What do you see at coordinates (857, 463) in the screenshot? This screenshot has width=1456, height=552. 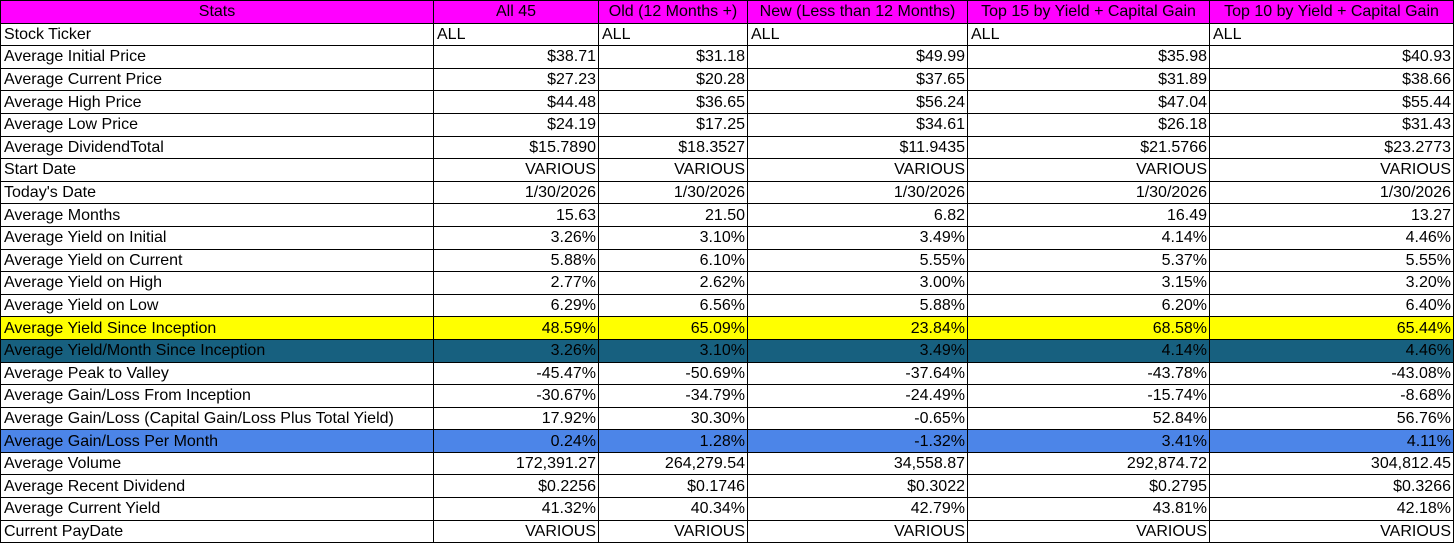 I see `value-cell: 34,558.87` at bounding box center [857, 463].